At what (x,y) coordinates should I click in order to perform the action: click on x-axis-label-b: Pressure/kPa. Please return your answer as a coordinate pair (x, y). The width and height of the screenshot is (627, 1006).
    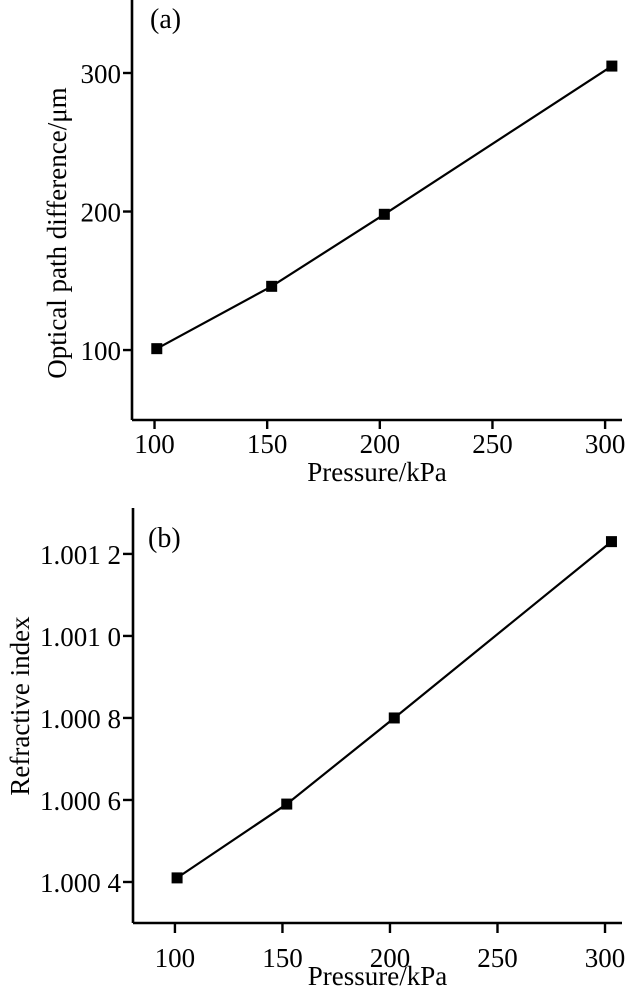
    Looking at the image, I should click on (377, 976).